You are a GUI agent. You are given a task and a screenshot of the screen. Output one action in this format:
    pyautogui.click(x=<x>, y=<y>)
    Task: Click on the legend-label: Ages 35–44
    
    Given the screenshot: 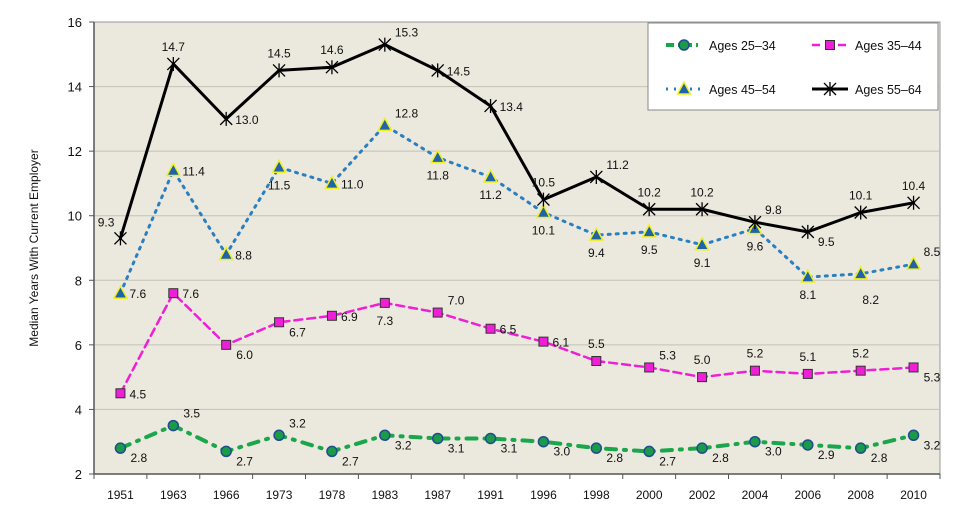 What is the action you would take?
    pyautogui.click(x=888, y=46)
    